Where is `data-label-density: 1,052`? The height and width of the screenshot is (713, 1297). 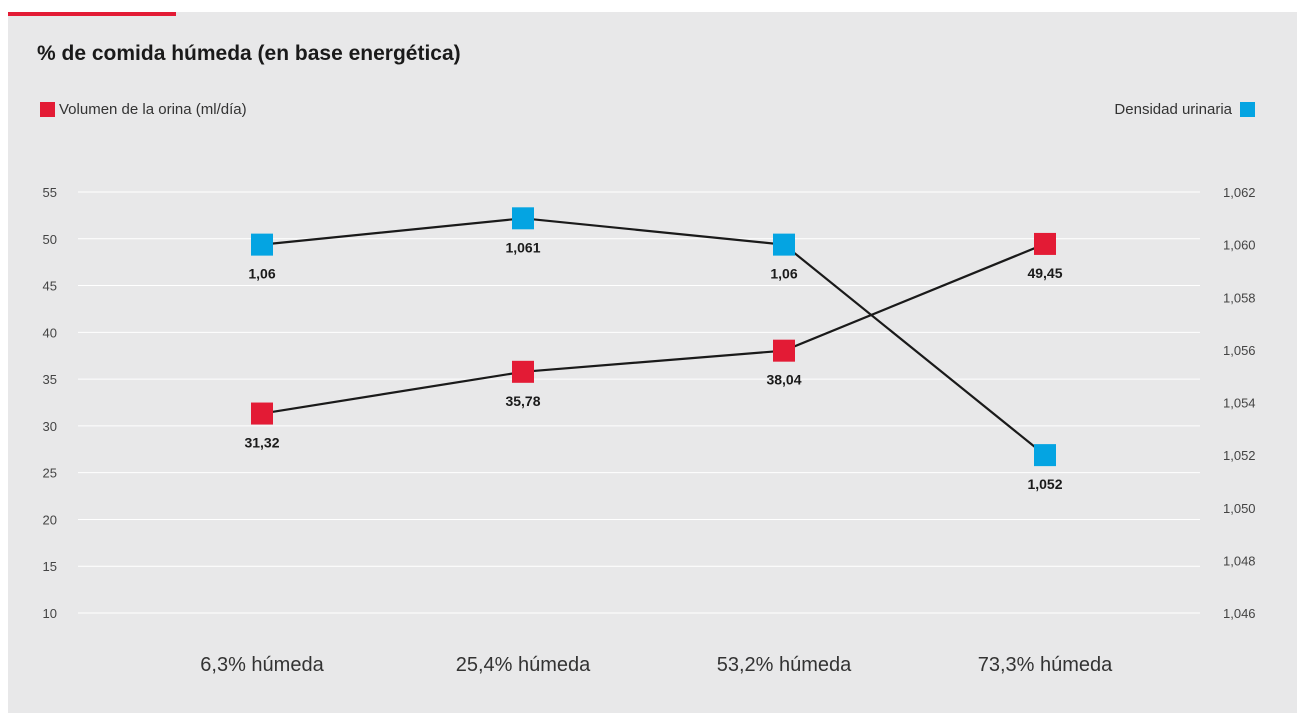 data-label-density: 1,052 is located at coordinates (1044, 484).